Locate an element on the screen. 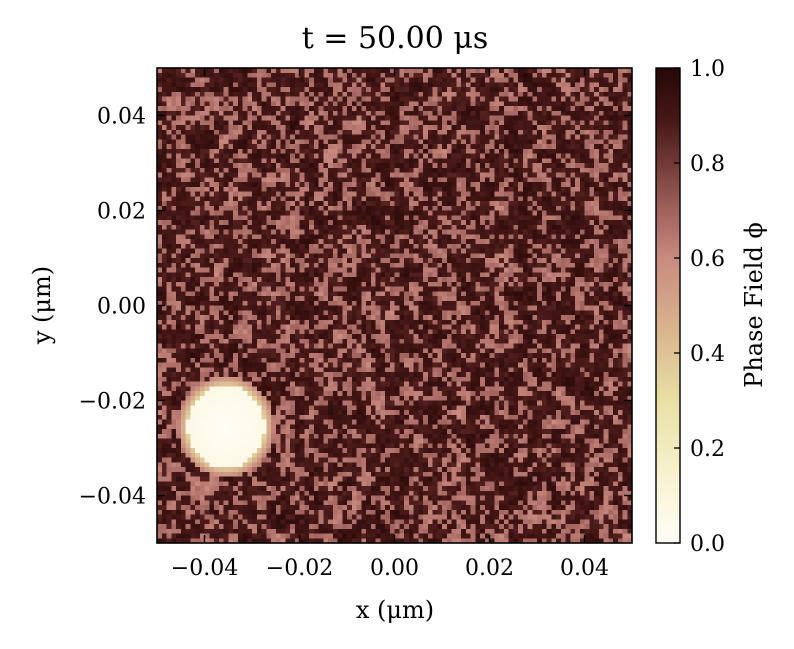  x-axis-label: x (μm) is located at coordinates (395, 610).